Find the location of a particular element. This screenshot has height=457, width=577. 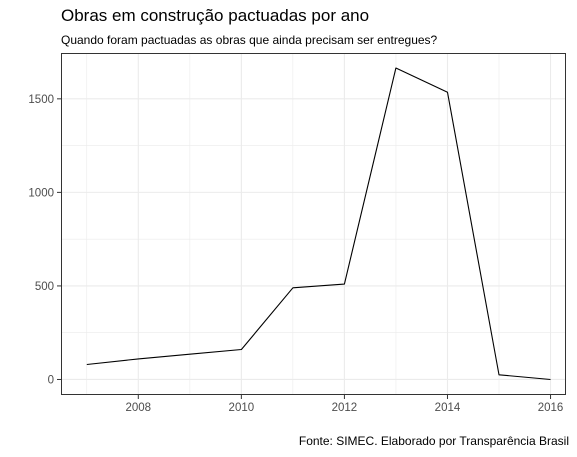

x-tick-label: 2010 is located at coordinates (242, 408).